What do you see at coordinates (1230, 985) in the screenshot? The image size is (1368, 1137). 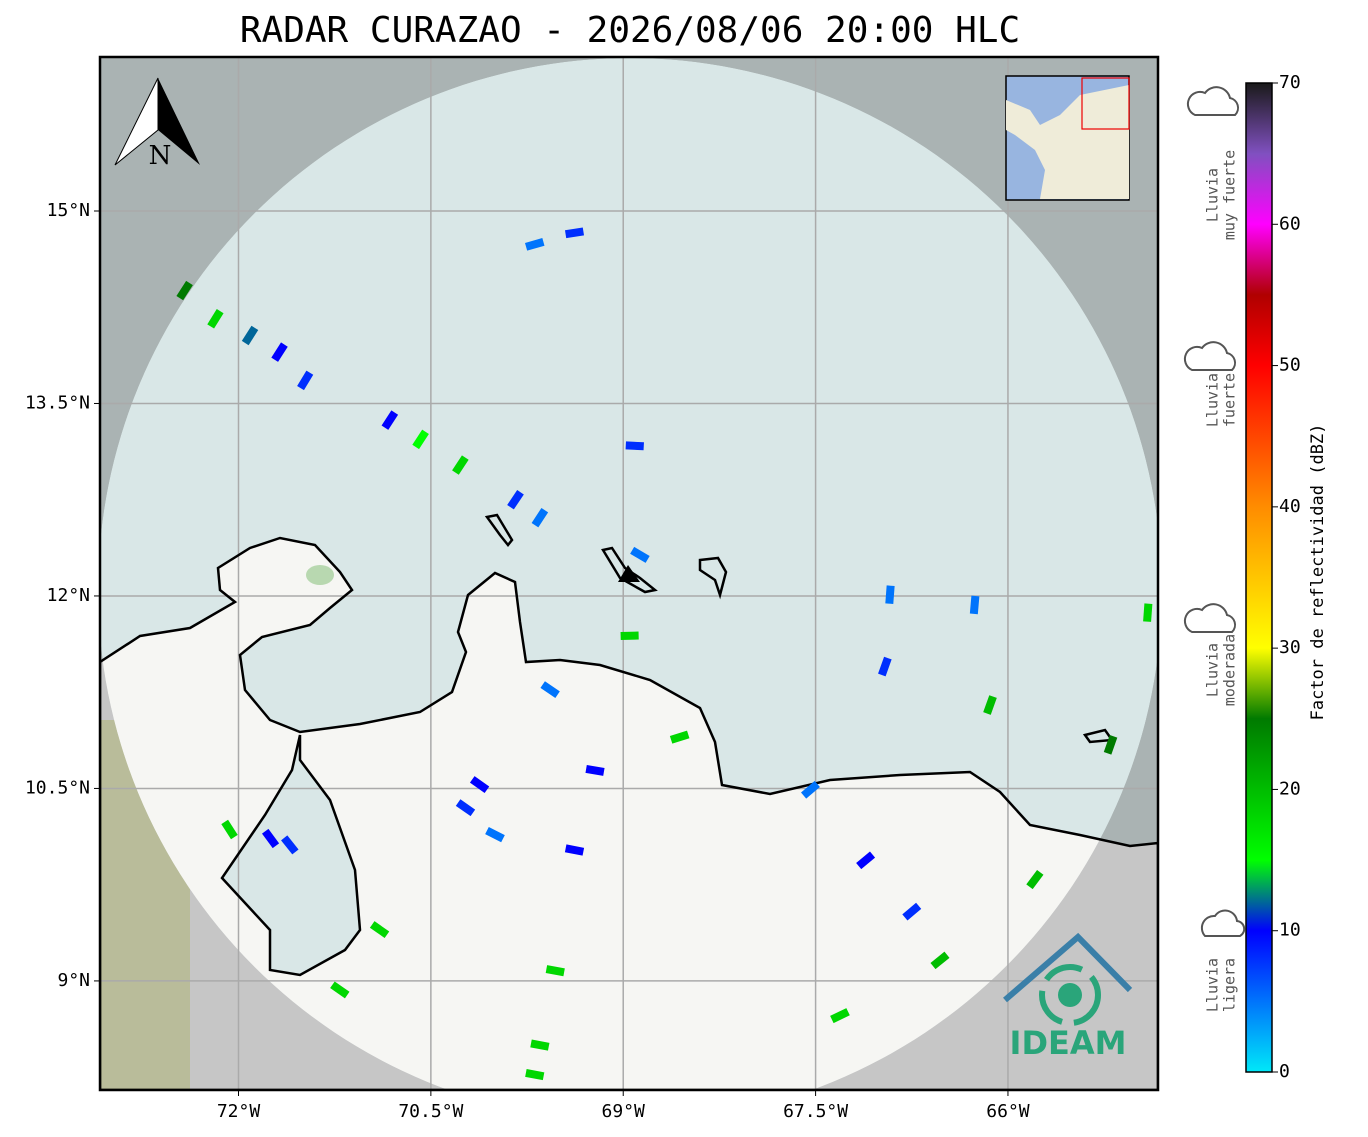 I see `category-label: ligera` at bounding box center [1230, 985].